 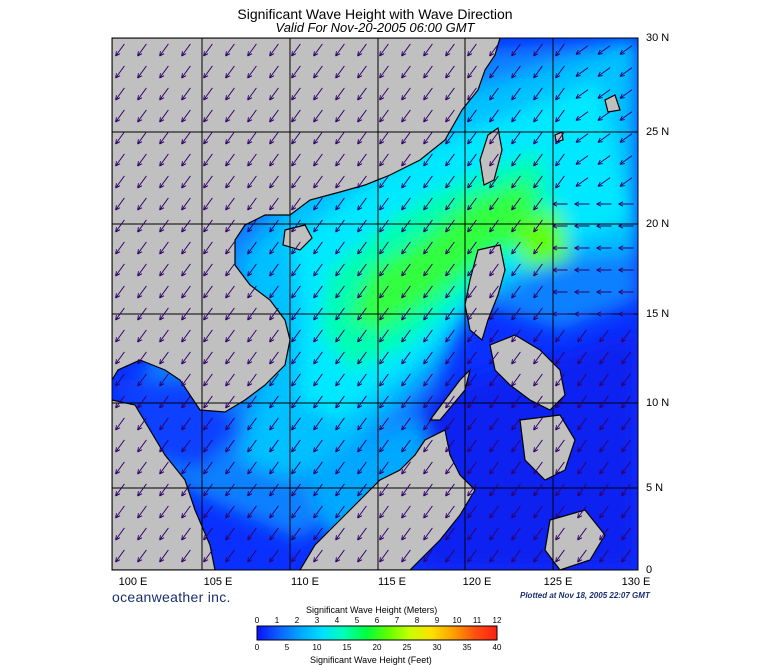 I want to click on colorbar-tick-feet: 25, so click(x=407, y=647).